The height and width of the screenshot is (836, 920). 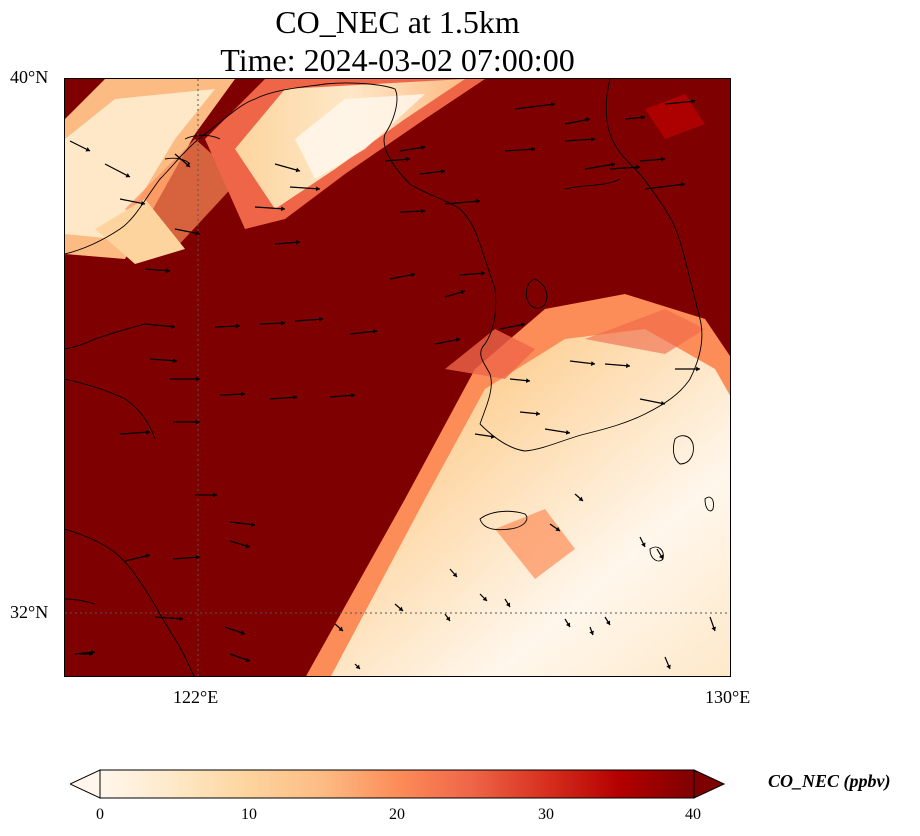 I want to click on lon-label-122e: 122°E, so click(x=196, y=697).